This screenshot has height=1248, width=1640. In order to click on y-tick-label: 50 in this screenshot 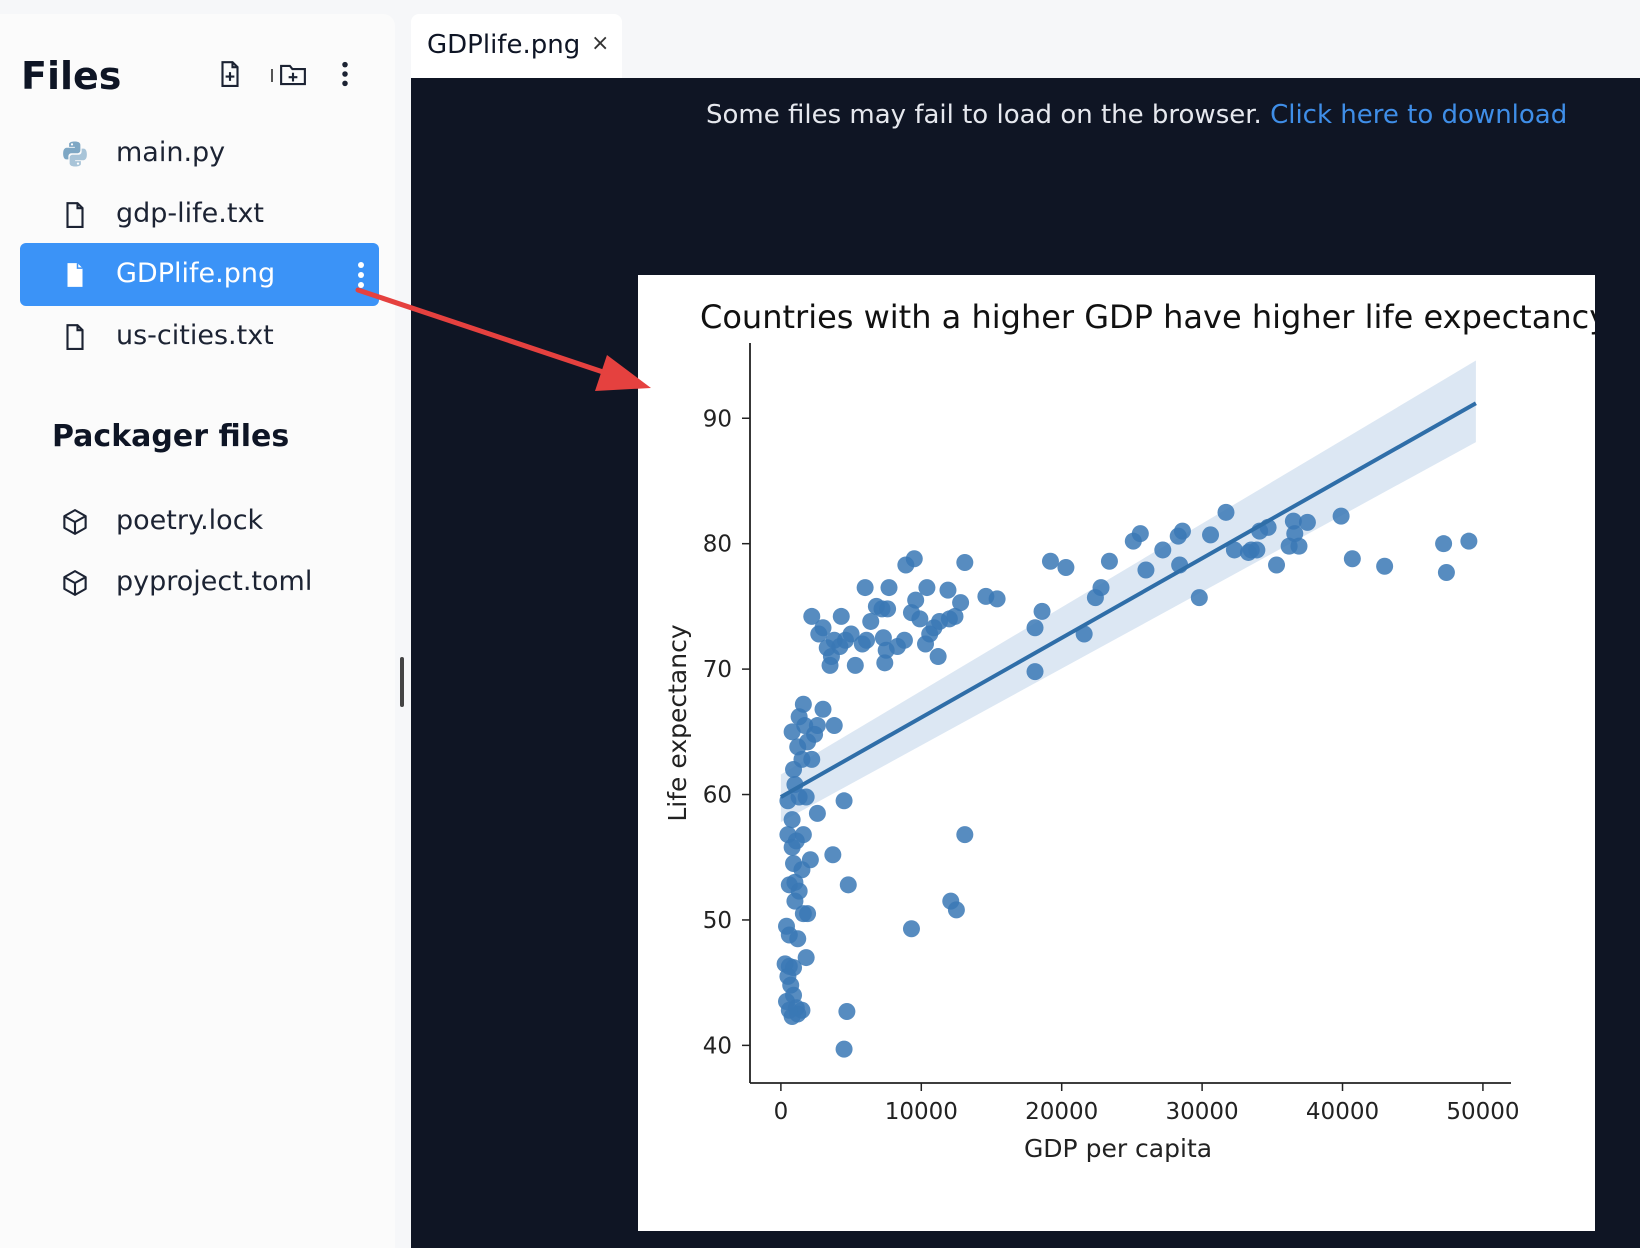, I will do `click(717, 921)`.